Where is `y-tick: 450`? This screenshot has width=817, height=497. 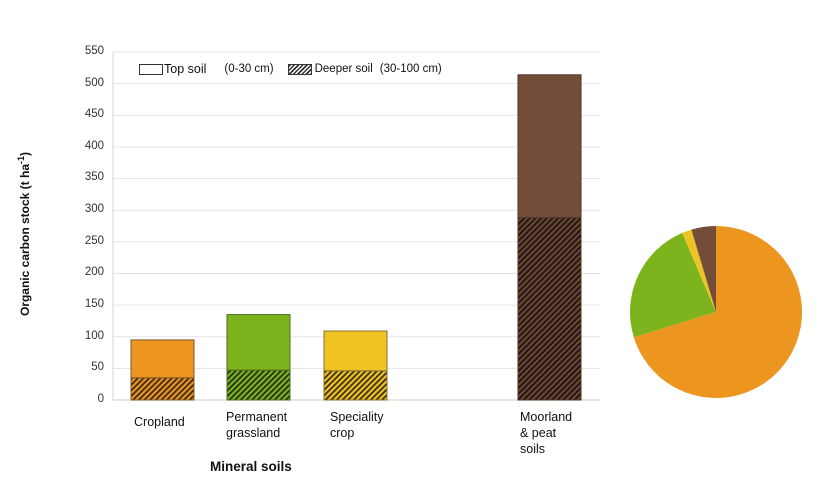 y-tick: 450 is located at coordinates (94, 114).